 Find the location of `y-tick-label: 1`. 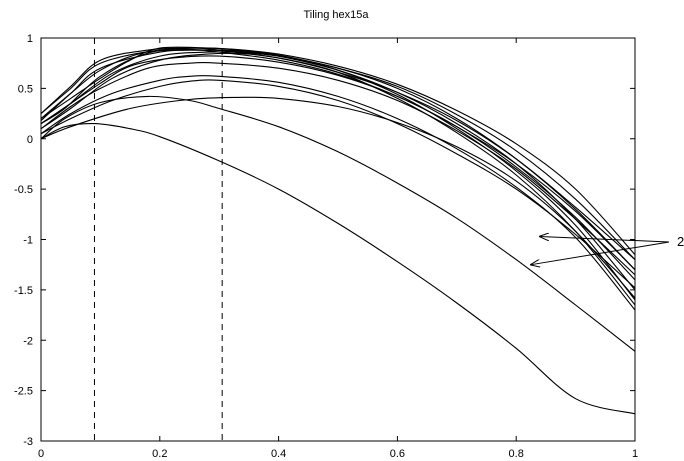

y-tick-label: 1 is located at coordinates (30, 39).